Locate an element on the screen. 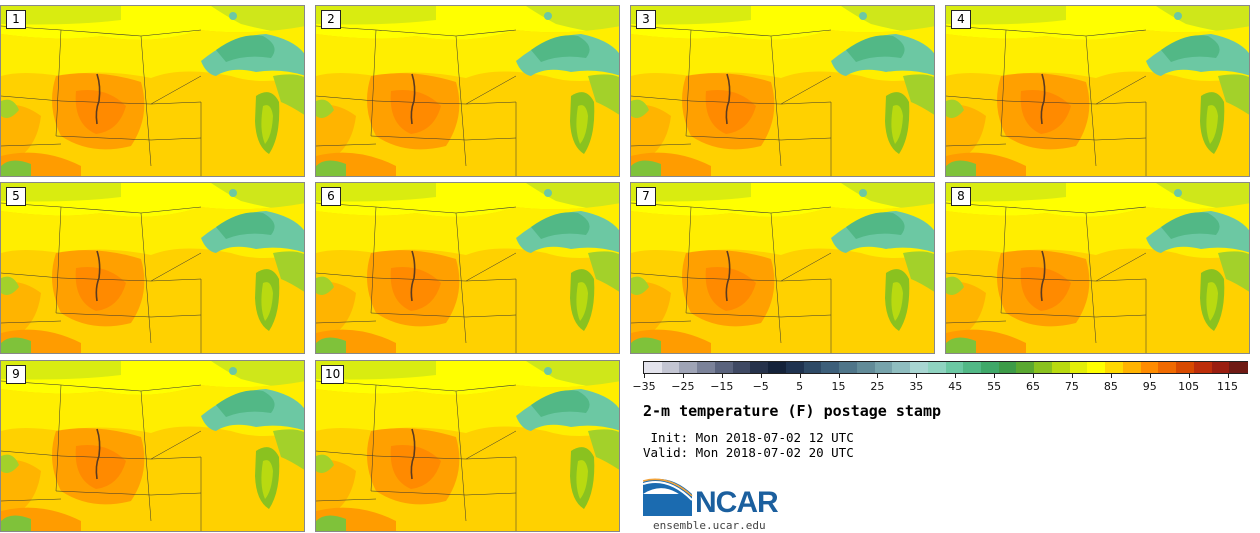  member-number: 9 is located at coordinates (16, 374).